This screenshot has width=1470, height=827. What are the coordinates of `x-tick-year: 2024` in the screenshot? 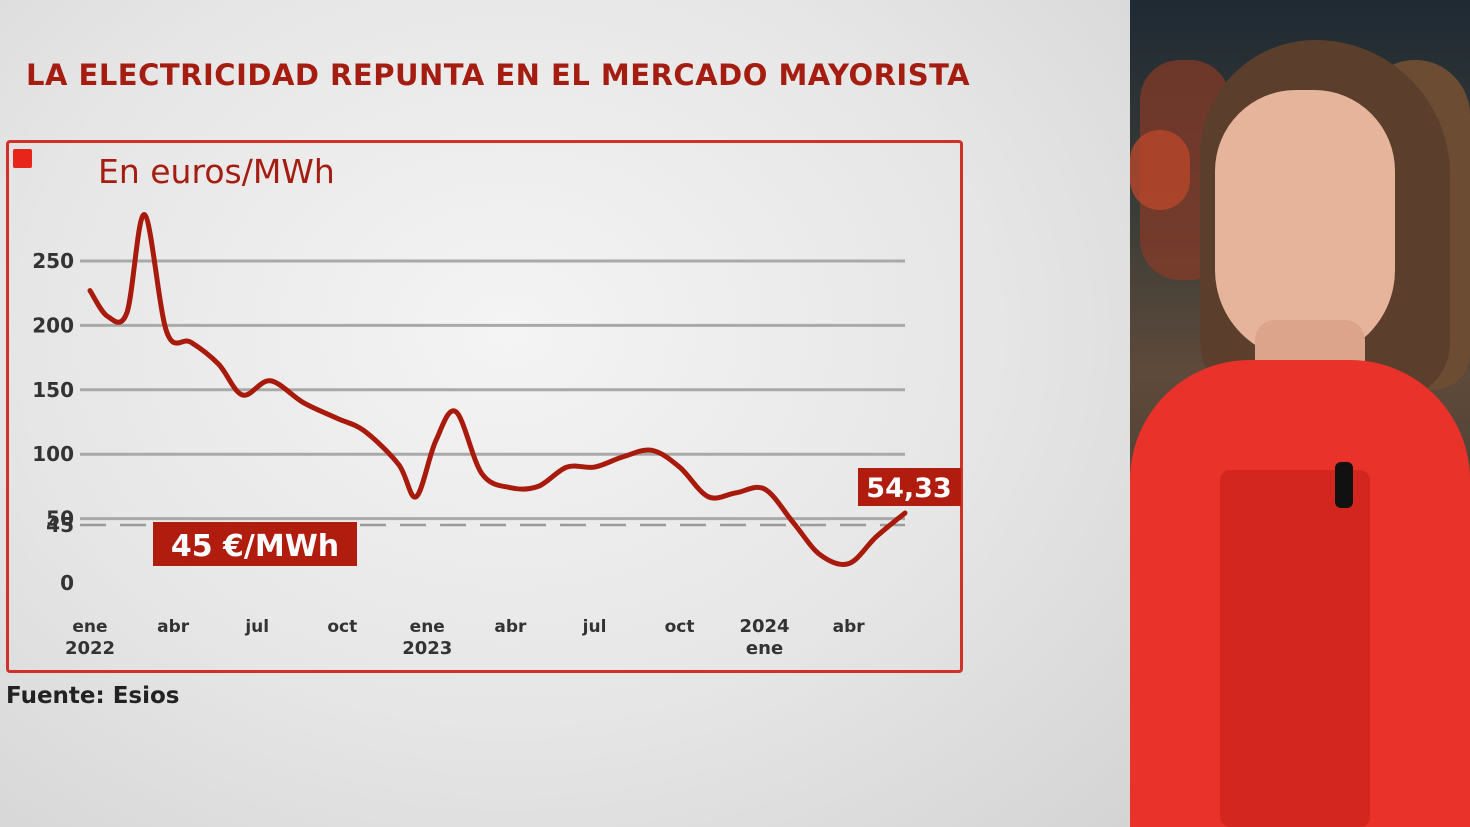 It's located at (764, 626).